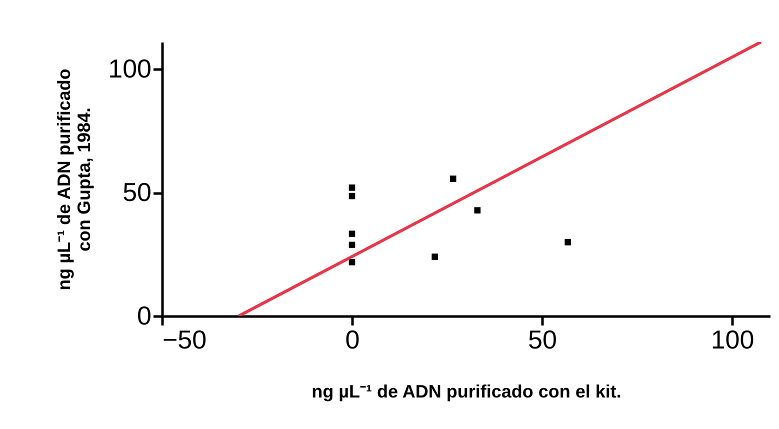  What do you see at coordinates (542, 339) in the screenshot?
I see `x-tick-label: 50` at bounding box center [542, 339].